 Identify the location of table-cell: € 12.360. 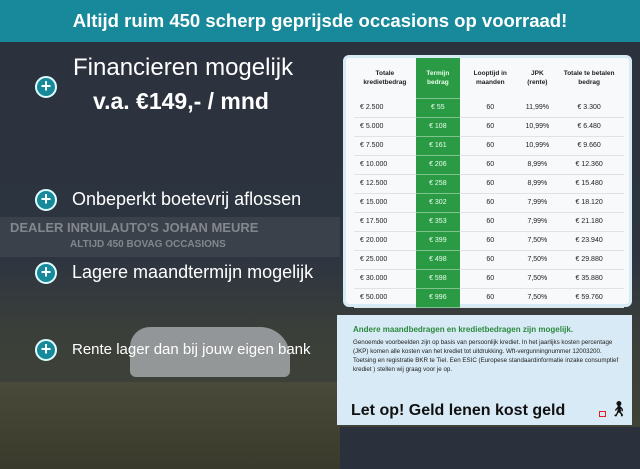
(589, 165).